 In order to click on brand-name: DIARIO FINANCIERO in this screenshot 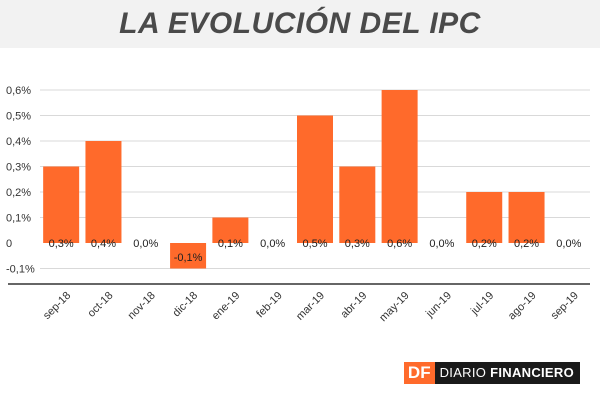, I will do `click(507, 373)`.